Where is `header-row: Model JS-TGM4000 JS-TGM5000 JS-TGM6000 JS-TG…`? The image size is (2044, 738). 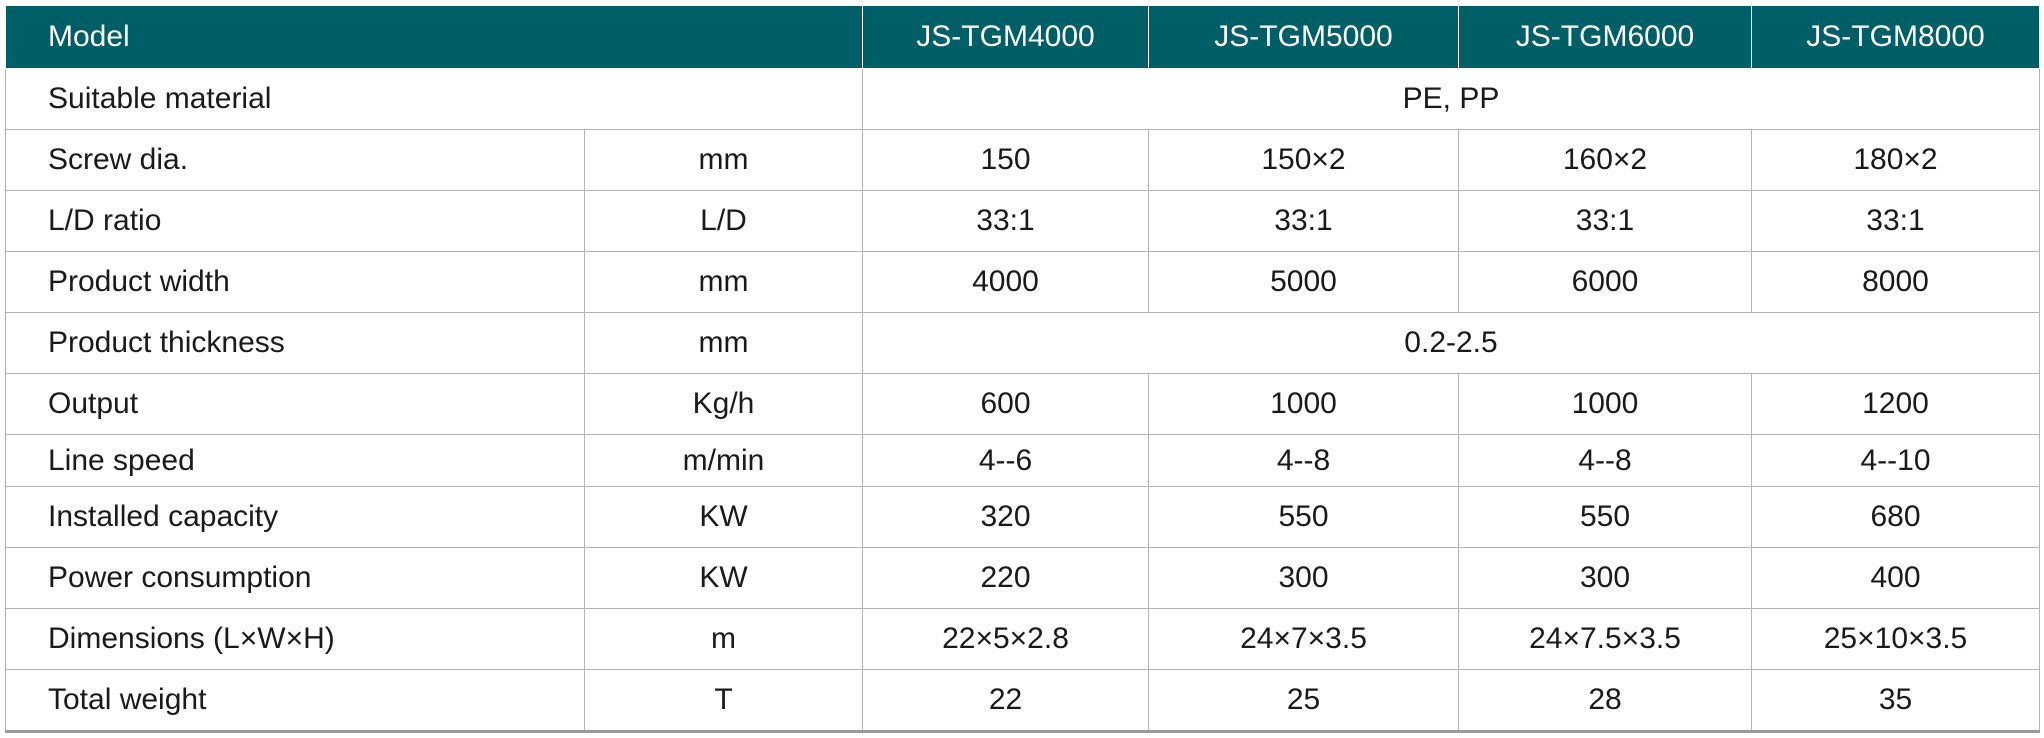 header-row: Model JS-TGM4000 JS-TGM5000 JS-TGM6000 JS-TG… is located at coordinates (1022, 37).